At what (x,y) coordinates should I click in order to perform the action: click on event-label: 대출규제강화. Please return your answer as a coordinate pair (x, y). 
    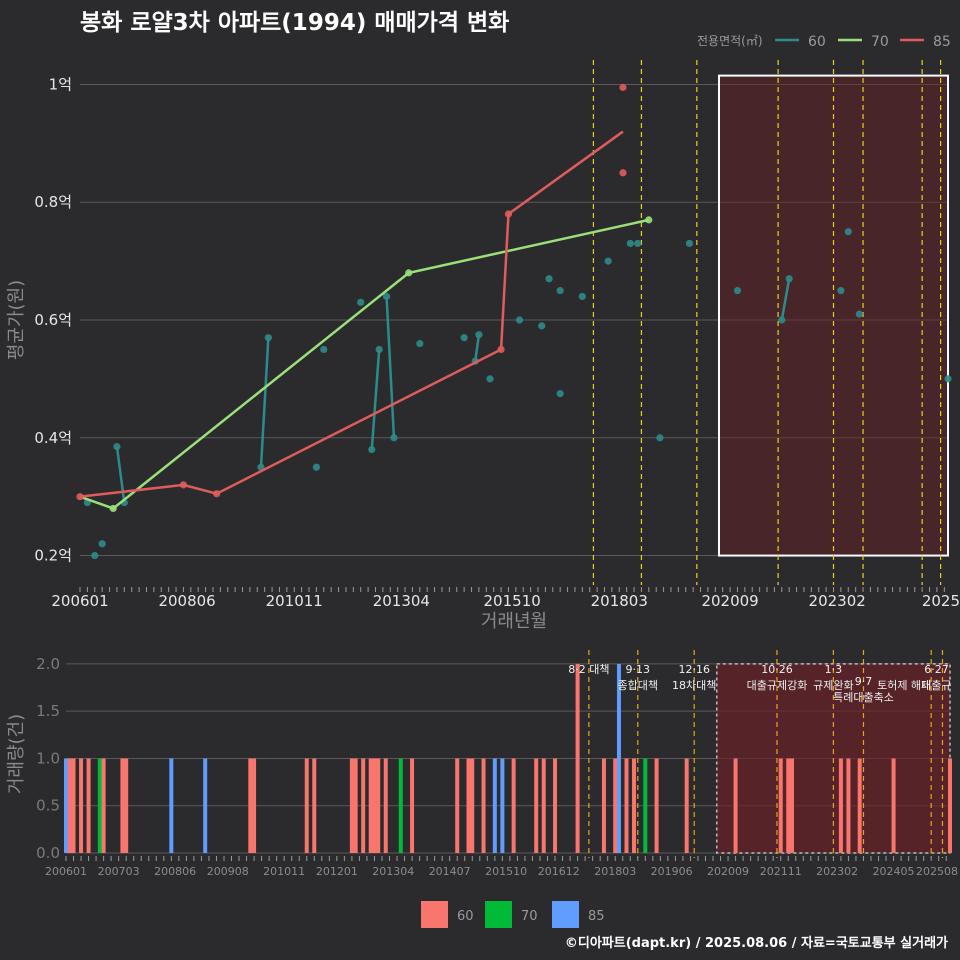
    Looking at the image, I should click on (777, 685).